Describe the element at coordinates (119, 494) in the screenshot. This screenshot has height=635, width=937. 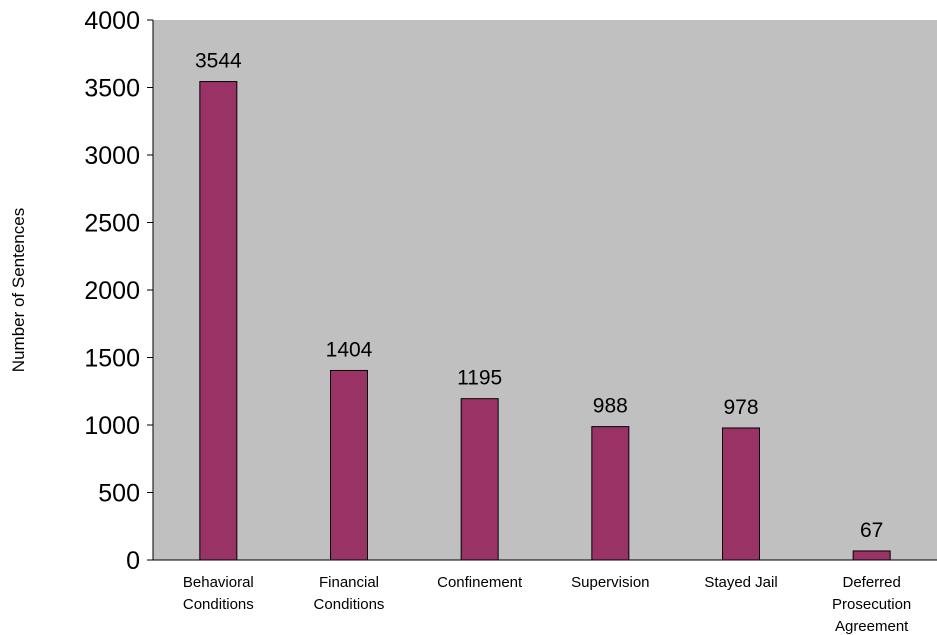
I see `y-tick-label: 500` at that location.